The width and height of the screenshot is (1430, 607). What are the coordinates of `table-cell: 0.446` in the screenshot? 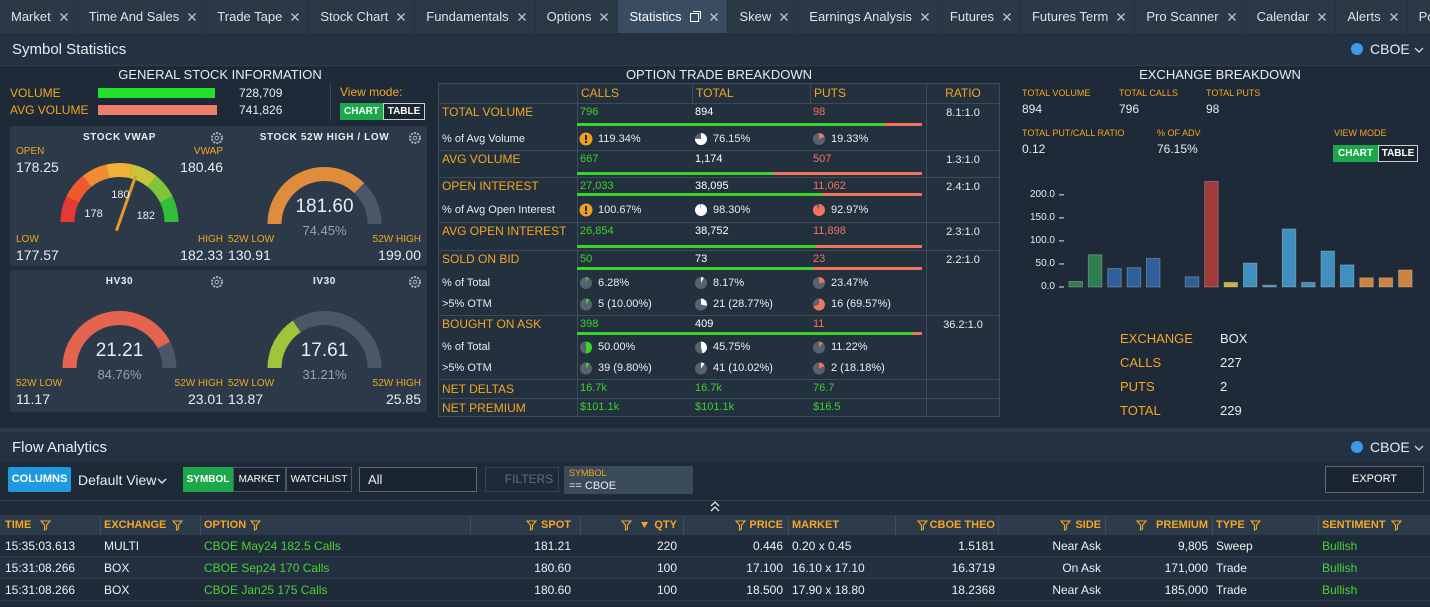 It's located at (693, 546).